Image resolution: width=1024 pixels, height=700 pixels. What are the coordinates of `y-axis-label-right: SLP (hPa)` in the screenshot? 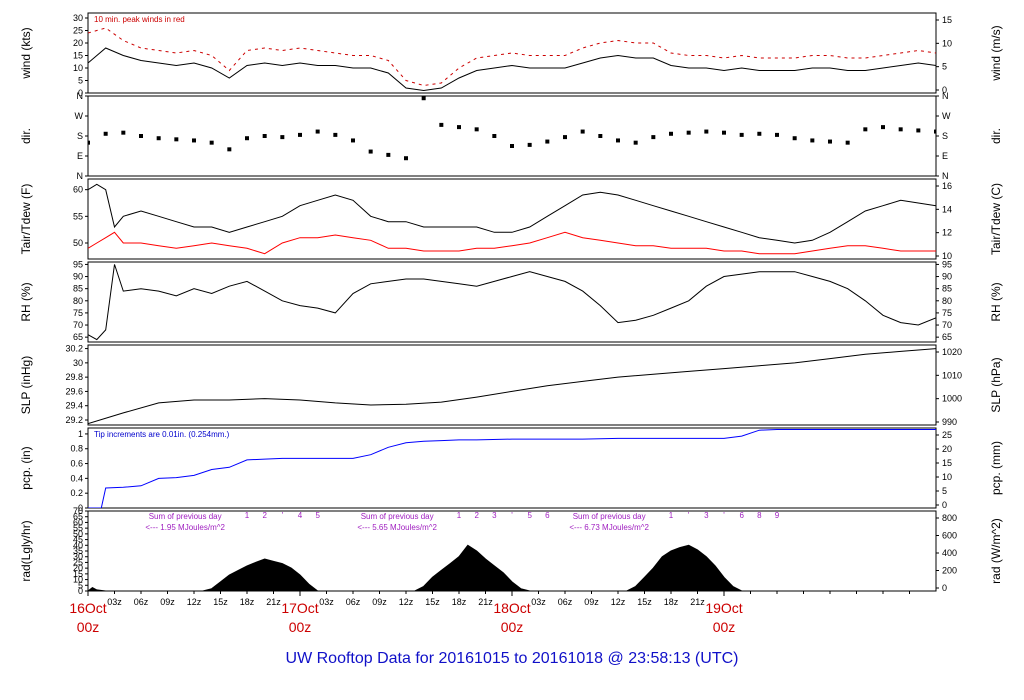 It's located at (996, 384).